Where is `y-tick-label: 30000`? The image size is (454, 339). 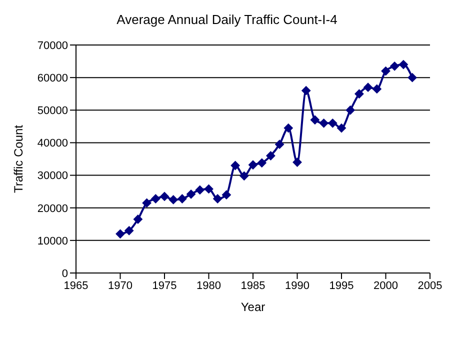 y-tick-label: 30000 is located at coordinates (52, 176).